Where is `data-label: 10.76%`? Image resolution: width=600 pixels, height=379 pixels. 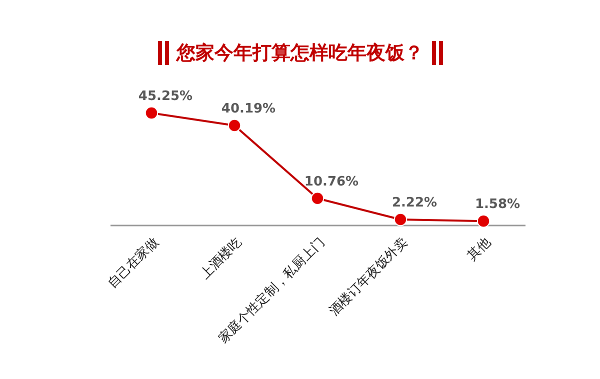
data-label: 10.76% is located at coordinates (331, 182).